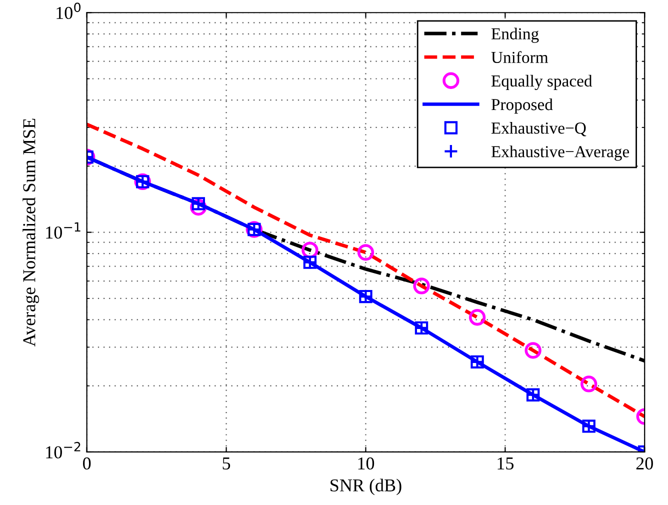 The image size is (668, 505). What do you see at coordinates (63, 230) in the screenshot?
I see `y-tick-label: 10$^{−1}$` at bounding box center [63, 230].